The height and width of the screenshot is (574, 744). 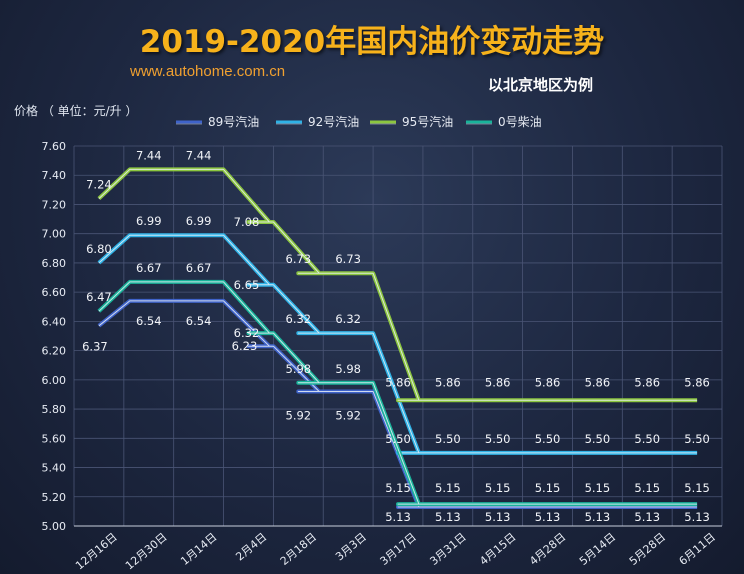 What do you see at coordinates (99, 249) in the screenshot?
I see `data-label: 6.80` at bounding box center [99, 249].